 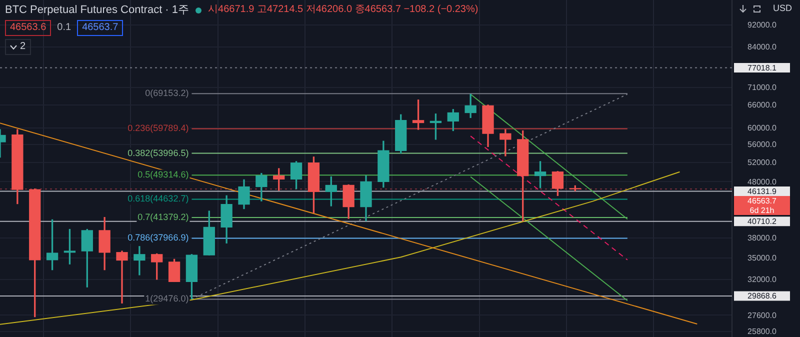 What do you see at coordinates (763, 105) in the screenshot?
I see `y-tick-label: 66000.0` at bounding box center [763, 105].